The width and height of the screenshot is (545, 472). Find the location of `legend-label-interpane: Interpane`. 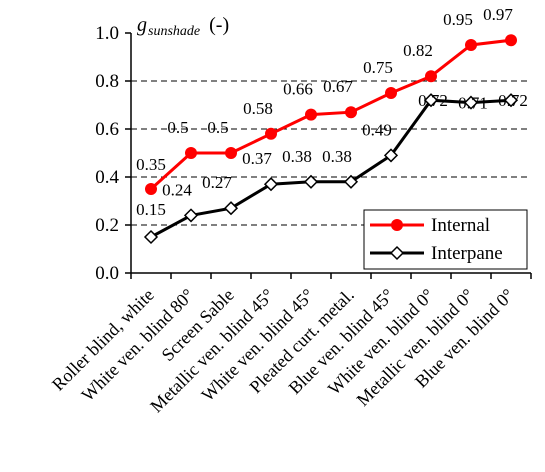

legend-label-interpane: Interpane is located at coordinates (467, 253).